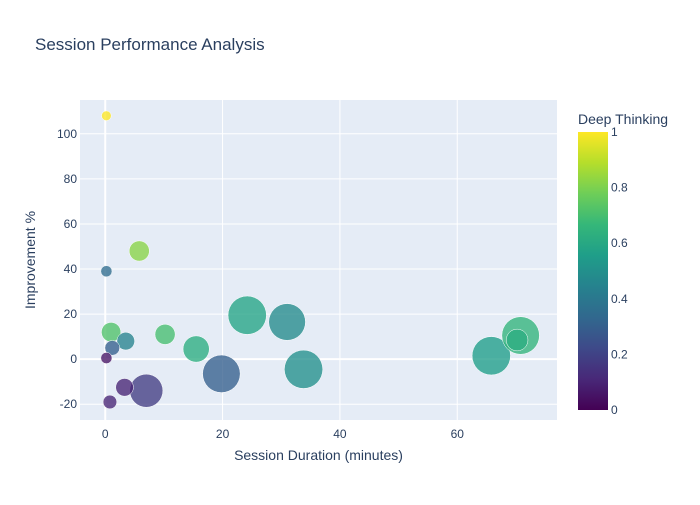 This screenshot has width=700, height=505. Describe the element at coordinates (105, 434) in the screenshot. I see `x-tick-label: 0` at that location.